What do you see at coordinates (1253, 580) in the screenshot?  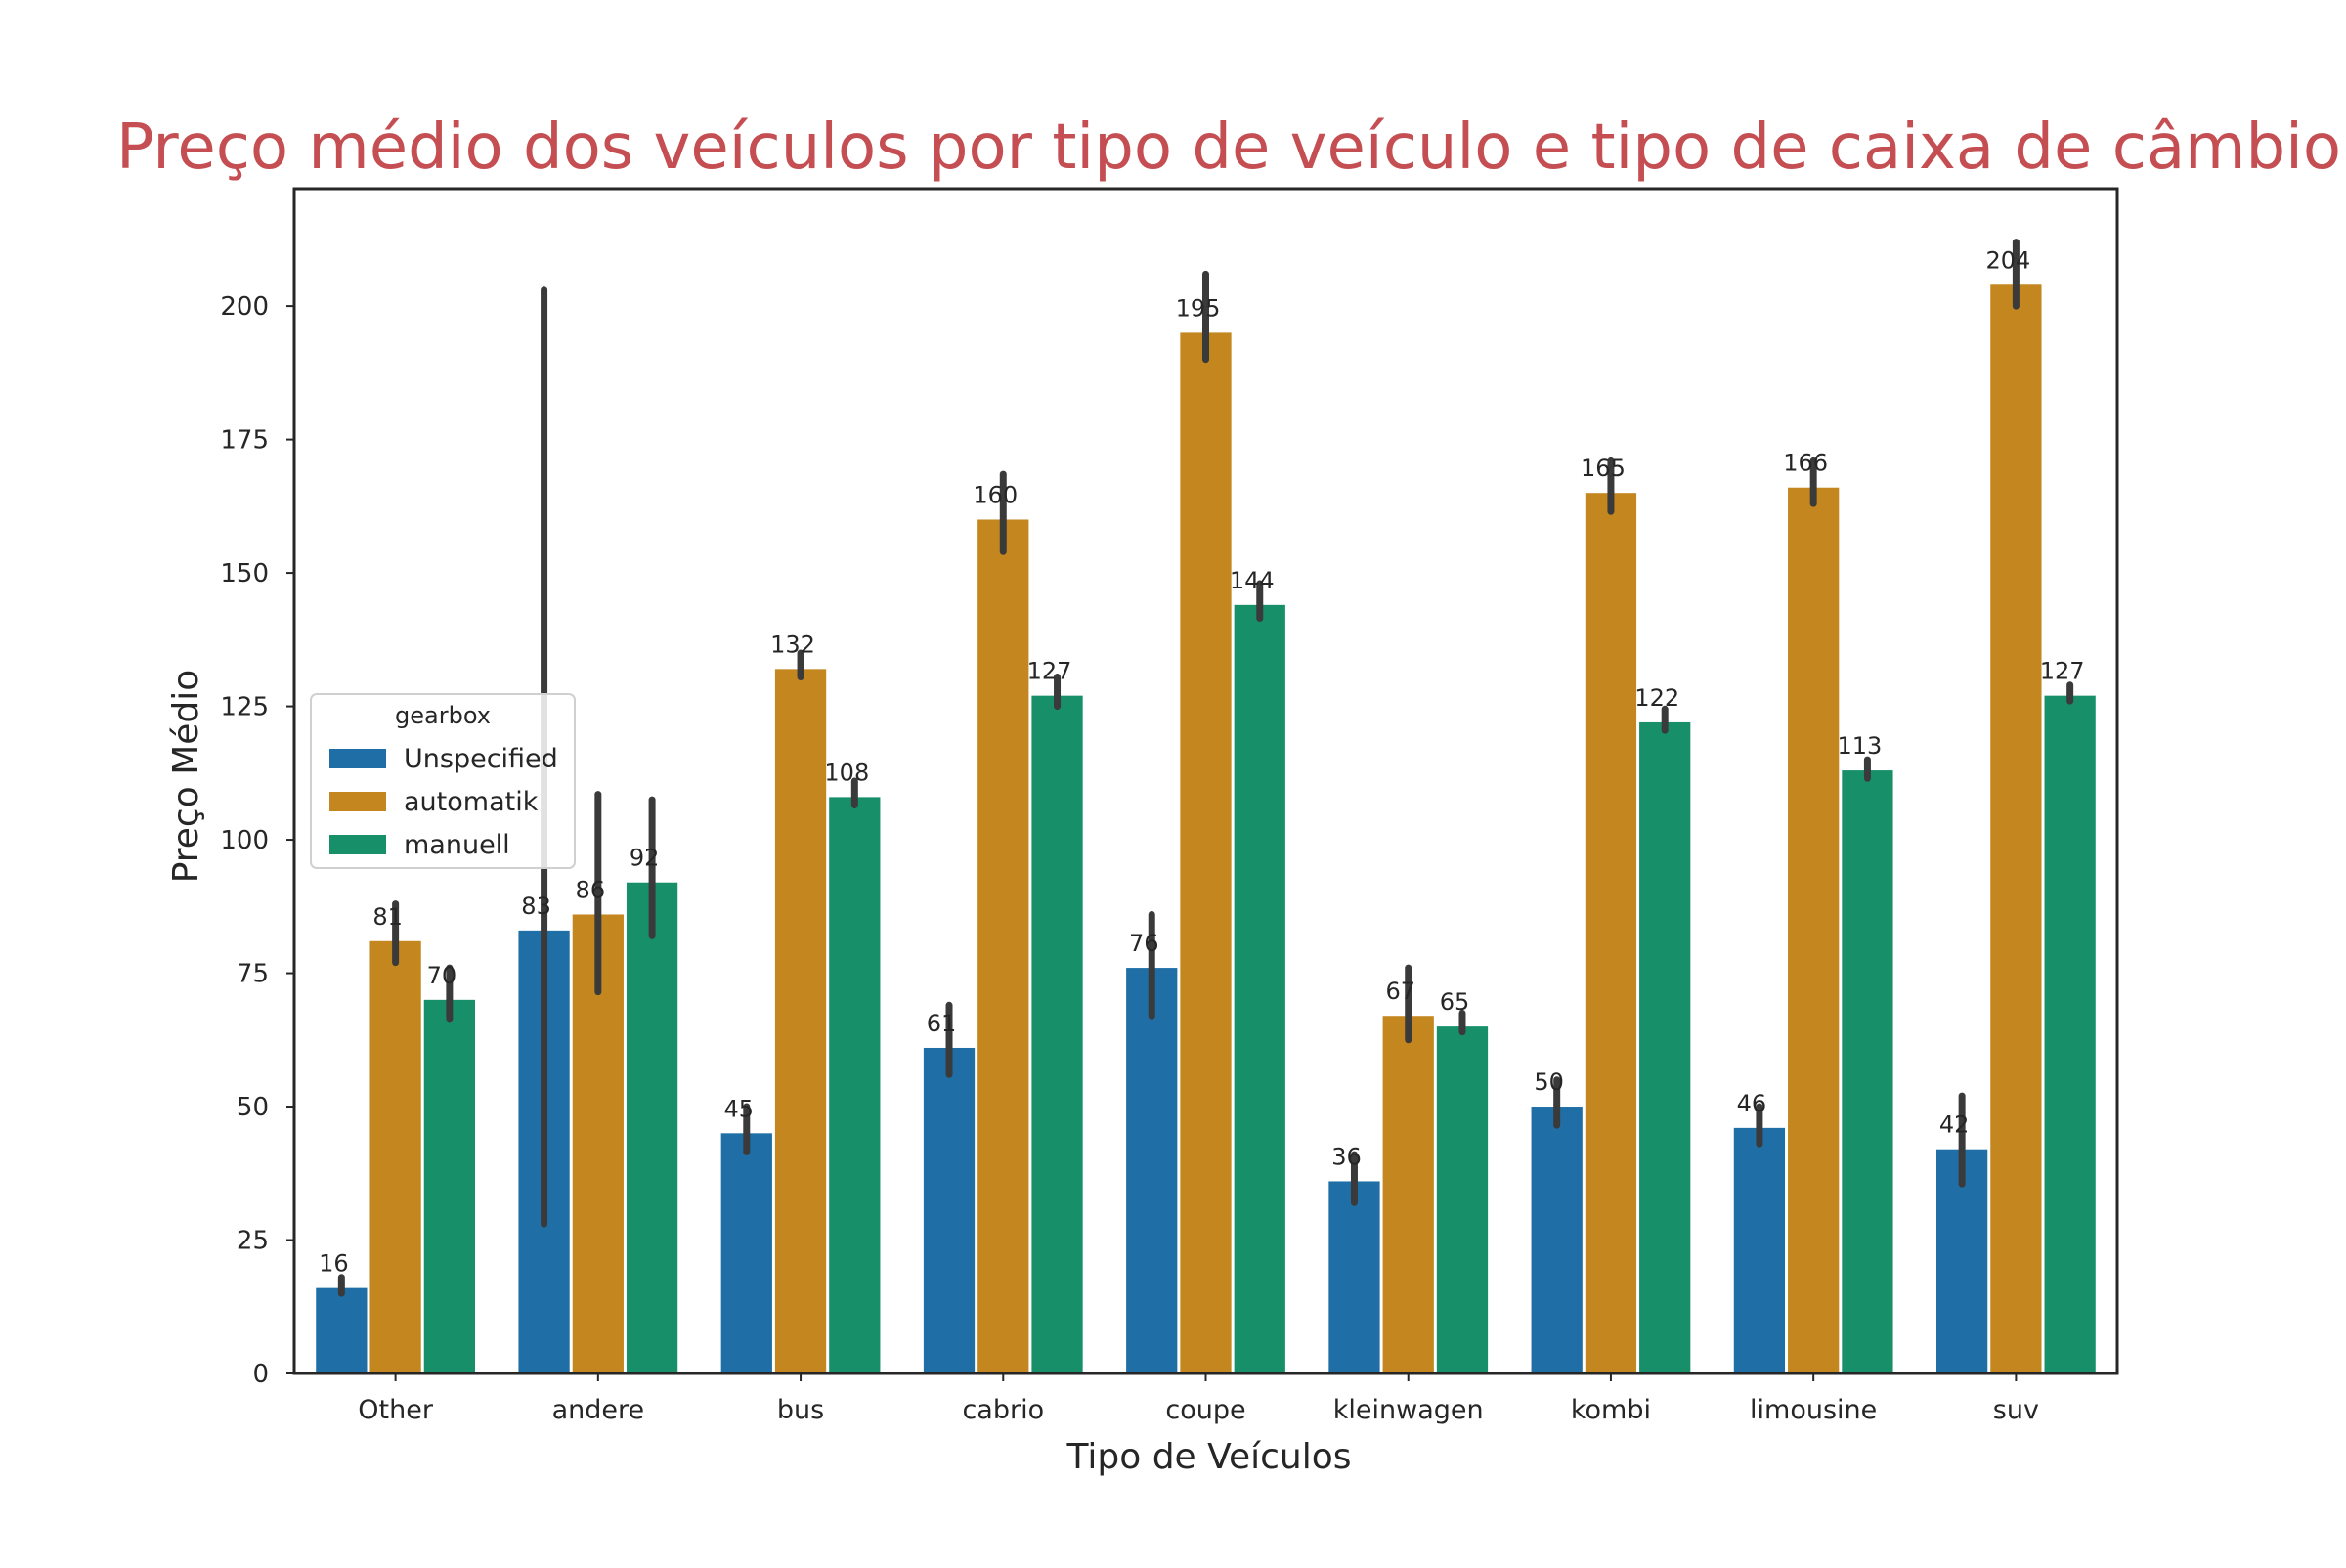 I see `bar-value-label: 144` at bounding box center [1253, 580].